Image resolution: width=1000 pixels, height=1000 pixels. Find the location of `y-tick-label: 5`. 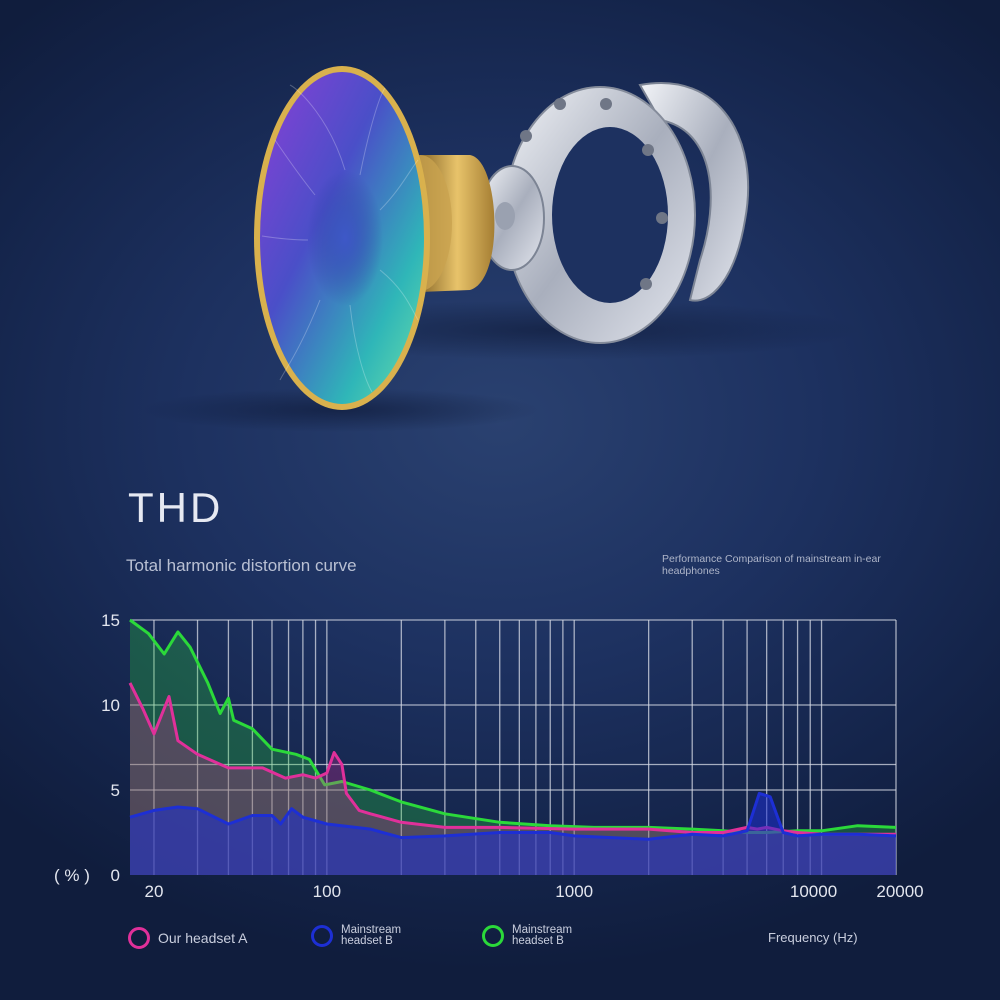

y-tick-label: 5 is located at coordinates (115, 790).